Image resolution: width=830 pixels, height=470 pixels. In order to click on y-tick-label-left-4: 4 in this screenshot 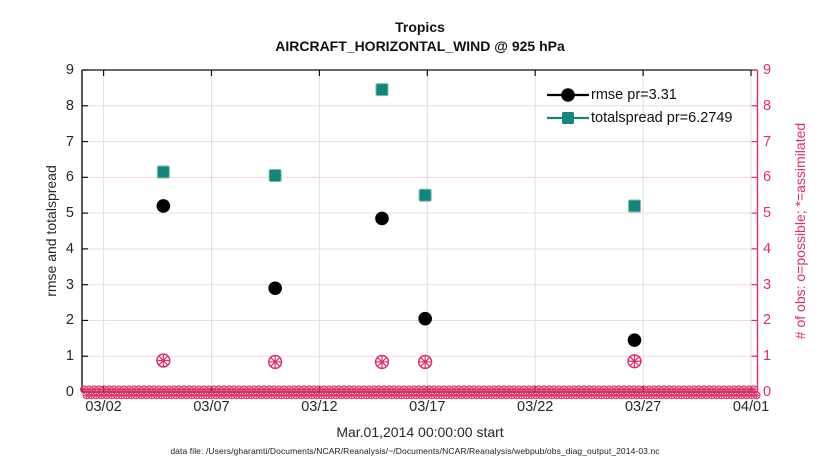, I will do `click(69, 248)`.